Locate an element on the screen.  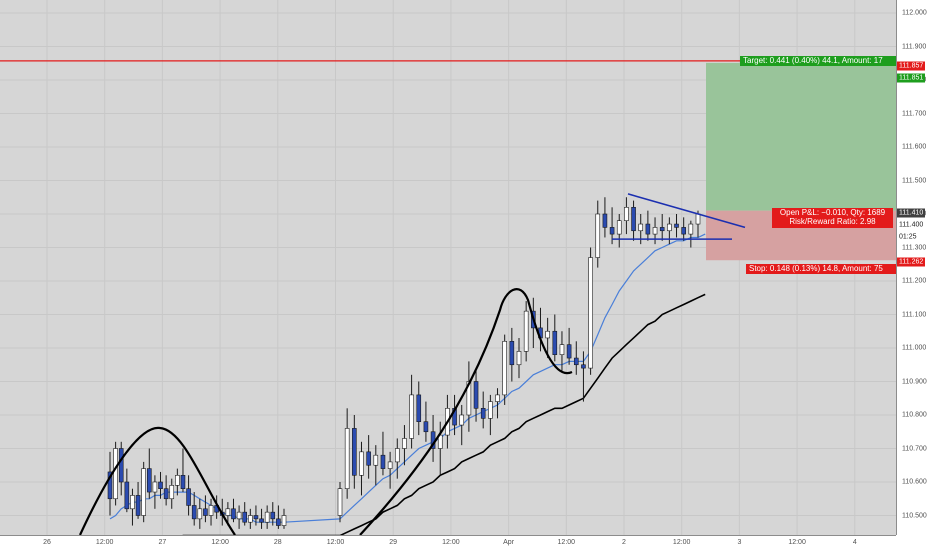
triangle-upper-line is located at coordinates (686, 211).